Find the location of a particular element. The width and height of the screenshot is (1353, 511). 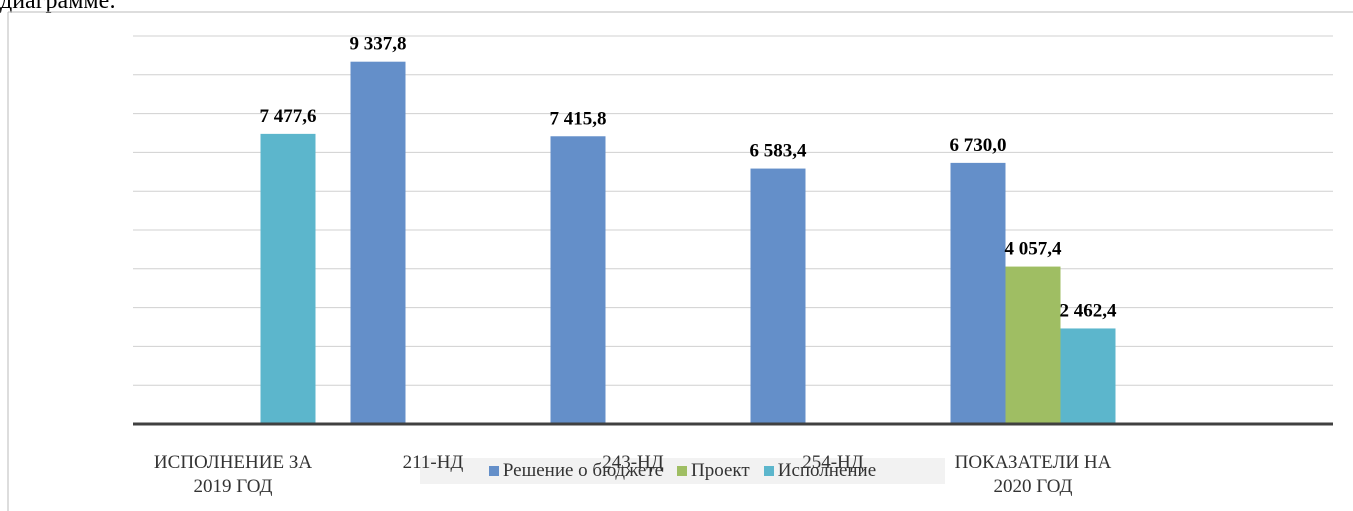

x-tick-label: ПОКАЗАТЕЛИ НА 2020 ГОД is located at coordinates (1033, 474).